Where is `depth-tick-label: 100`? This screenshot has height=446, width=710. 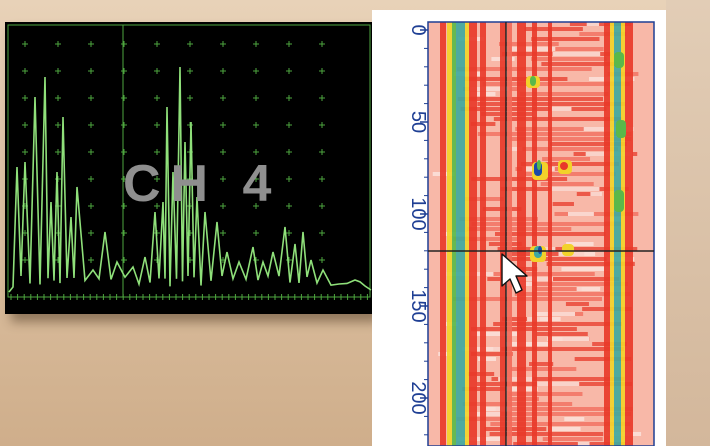
depth-tick-label: 100 is located at coordinates (418, 213).